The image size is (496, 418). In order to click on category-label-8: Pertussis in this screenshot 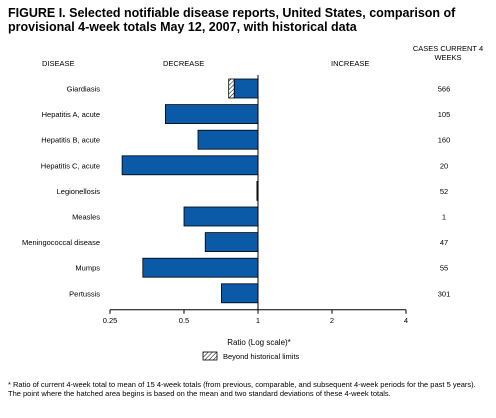, I will do `click(84, 293)`.